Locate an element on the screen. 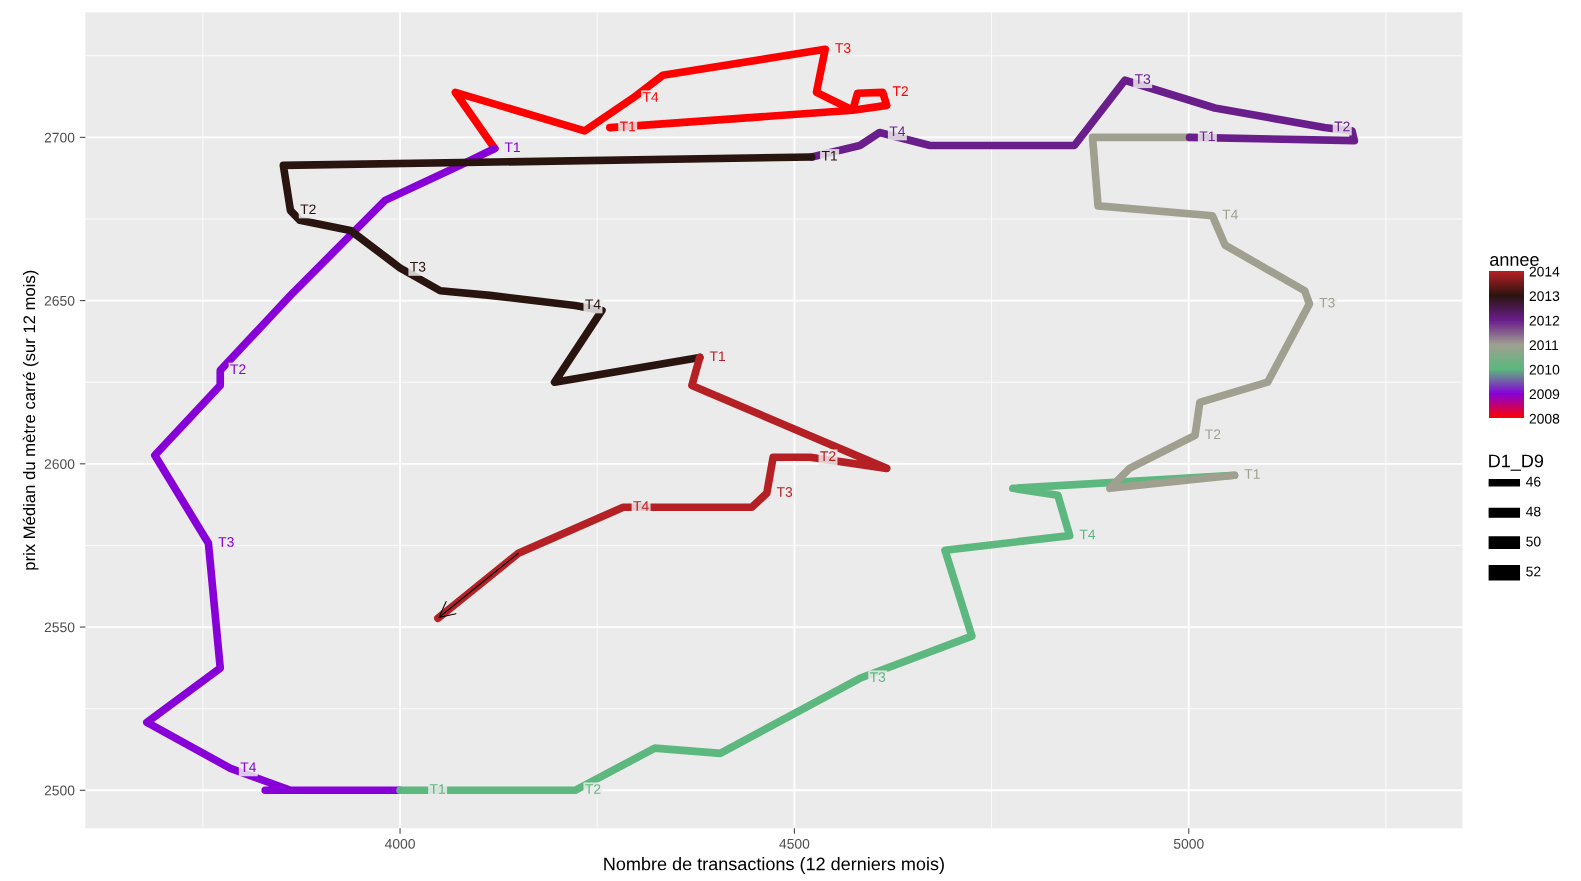 This screenshot has width=1581, height=881. y-tick-label: 2600 is located at coordinates (59, 464).